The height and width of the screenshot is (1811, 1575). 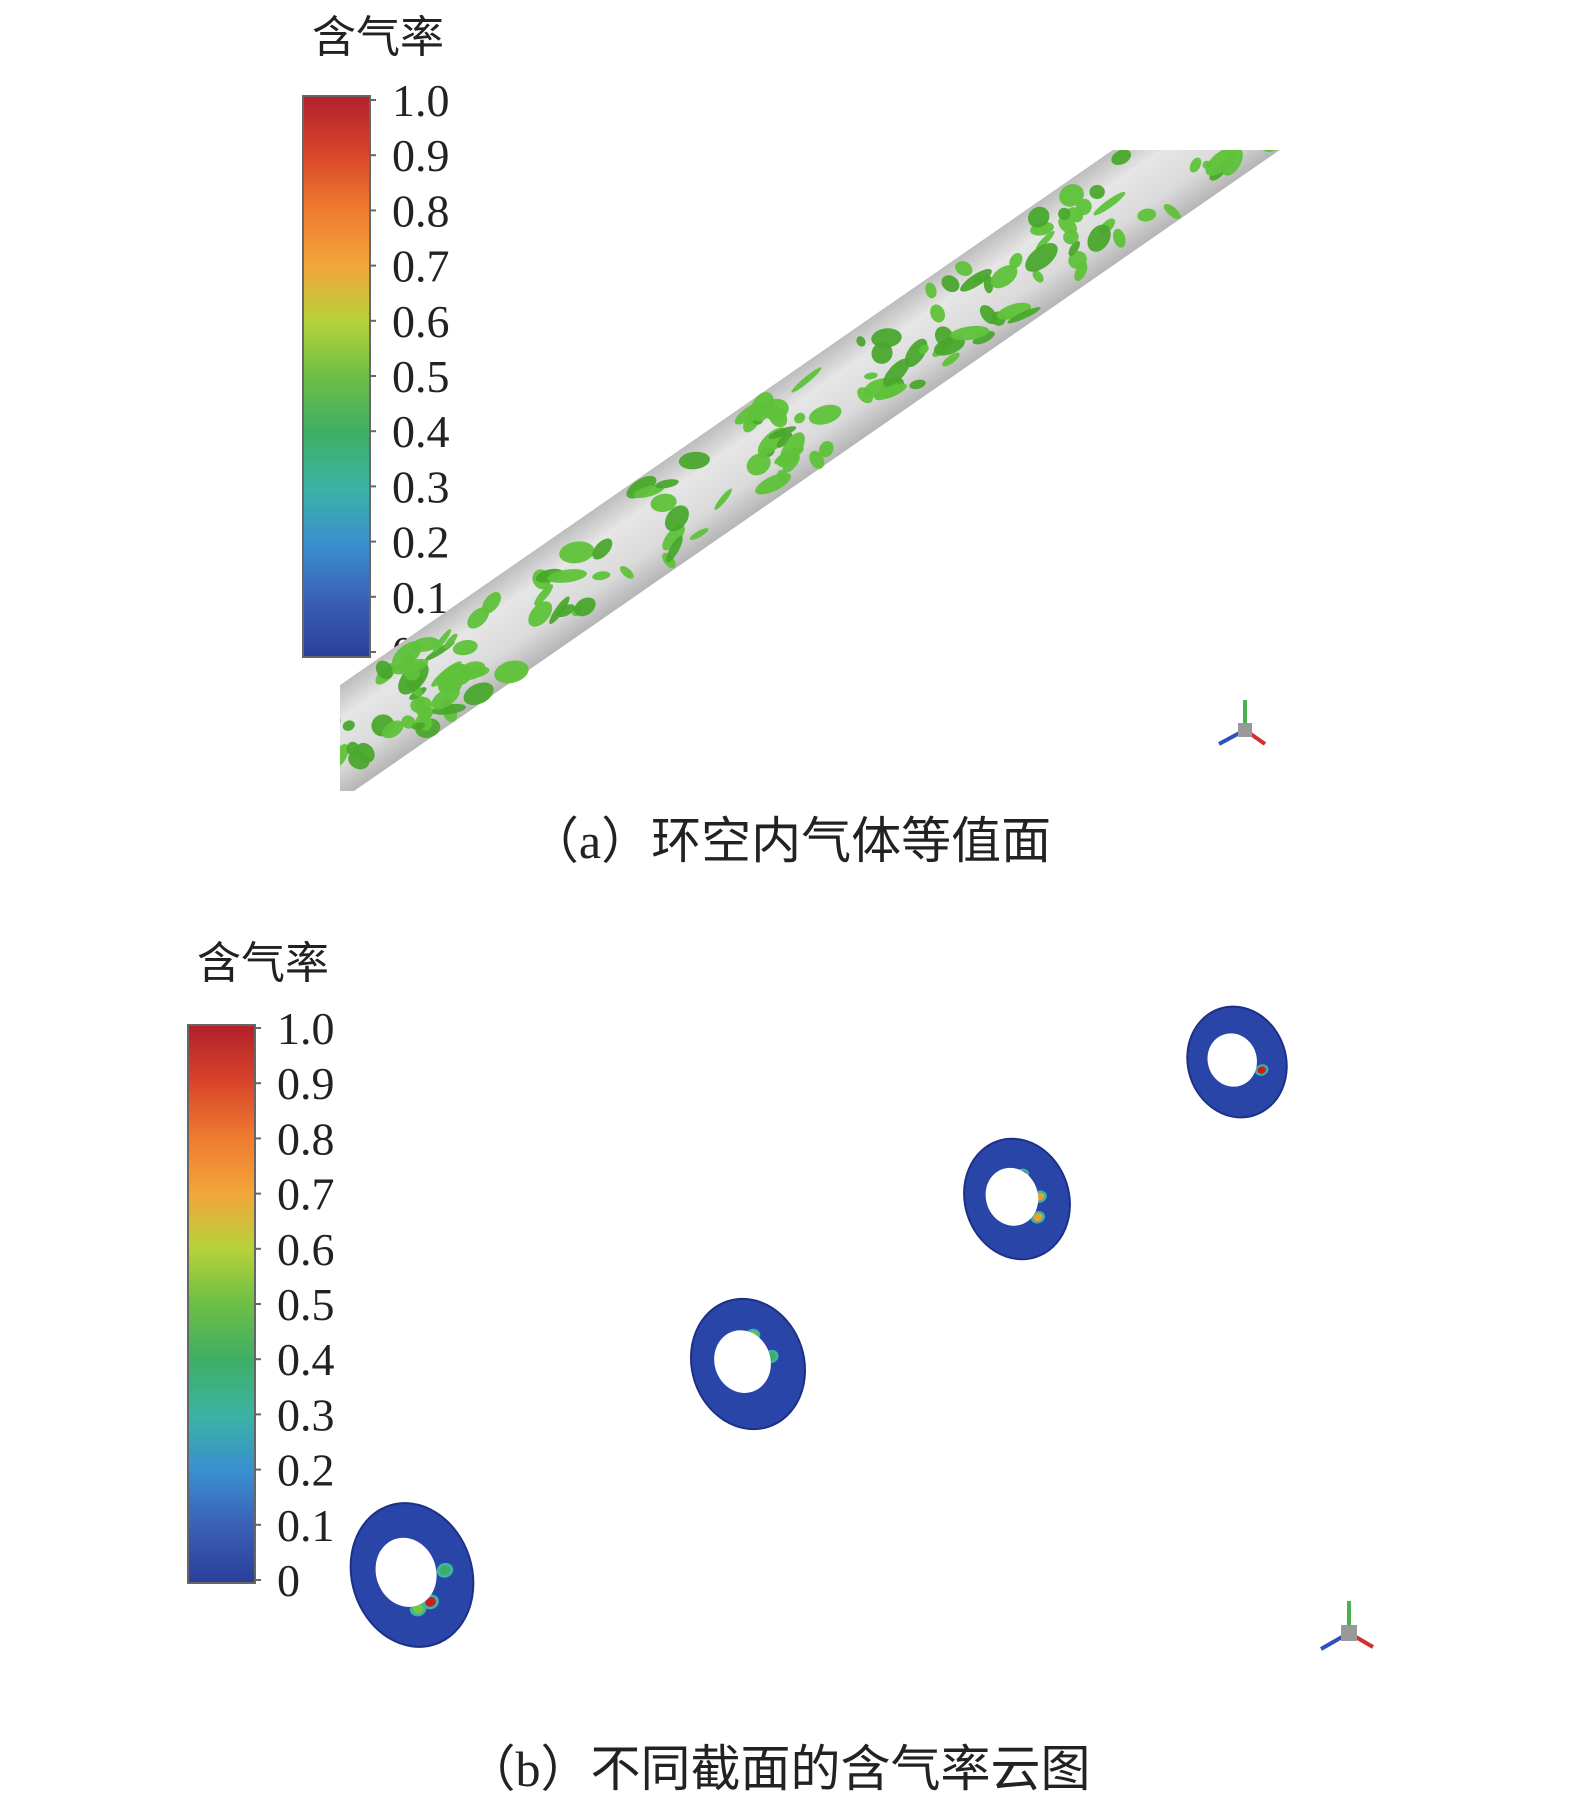 What do you see at coordinates (421, 210) in the screenshot?
I see `colorbar-tick-label: 0.8` at bounding box center [421, 210].